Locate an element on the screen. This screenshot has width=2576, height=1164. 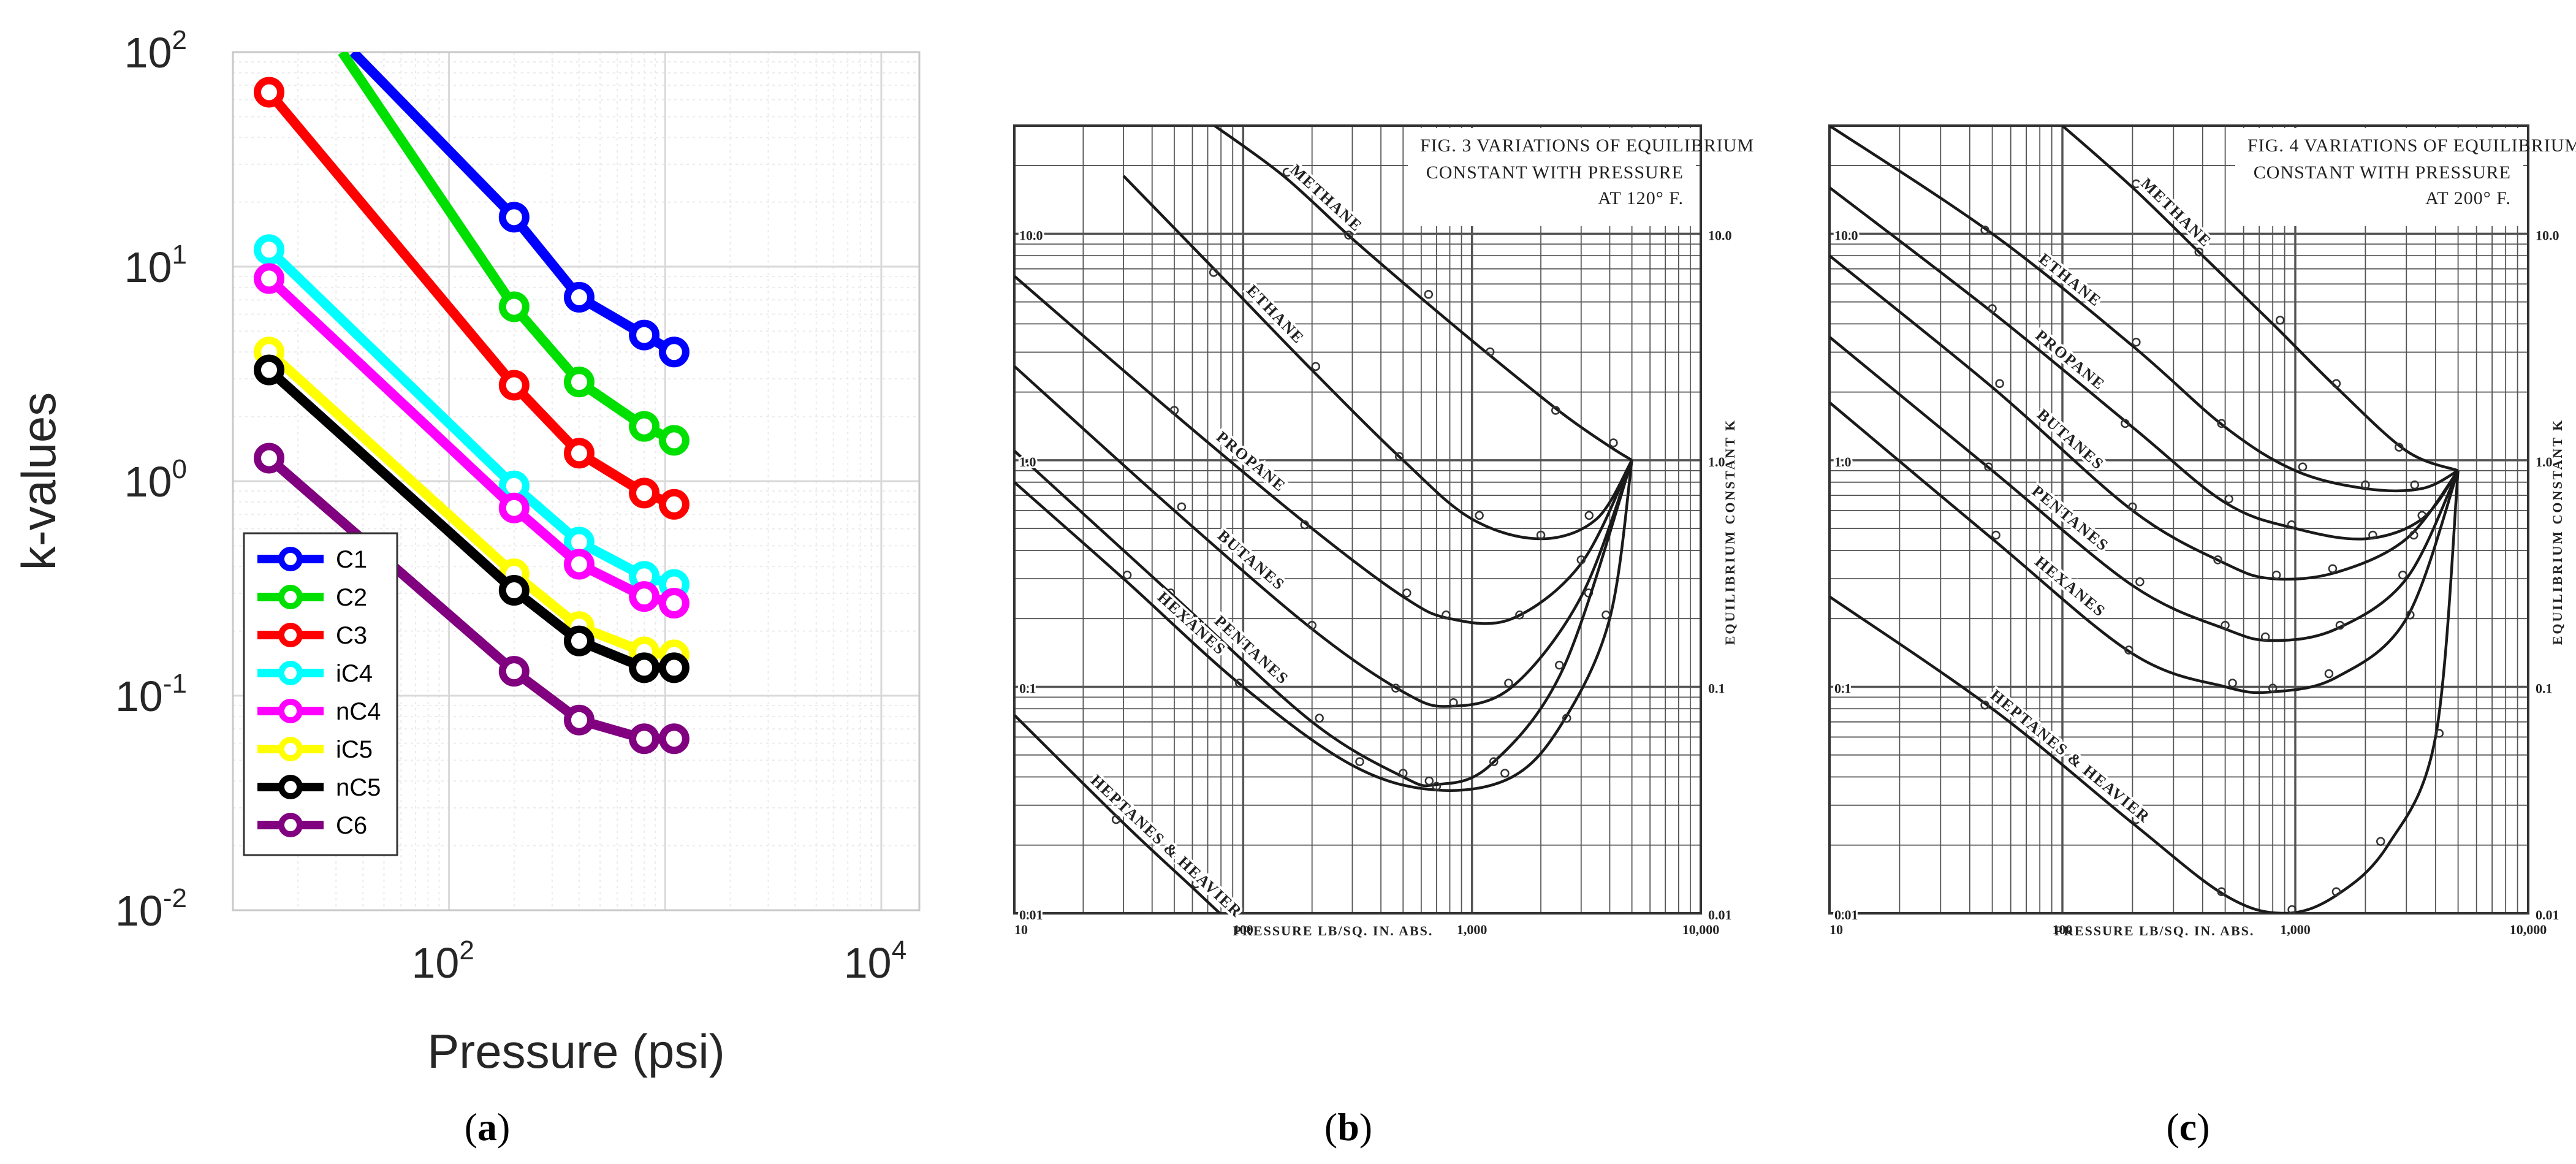
legend-item-iC4: iC4 is located at coordinates (315, 673).